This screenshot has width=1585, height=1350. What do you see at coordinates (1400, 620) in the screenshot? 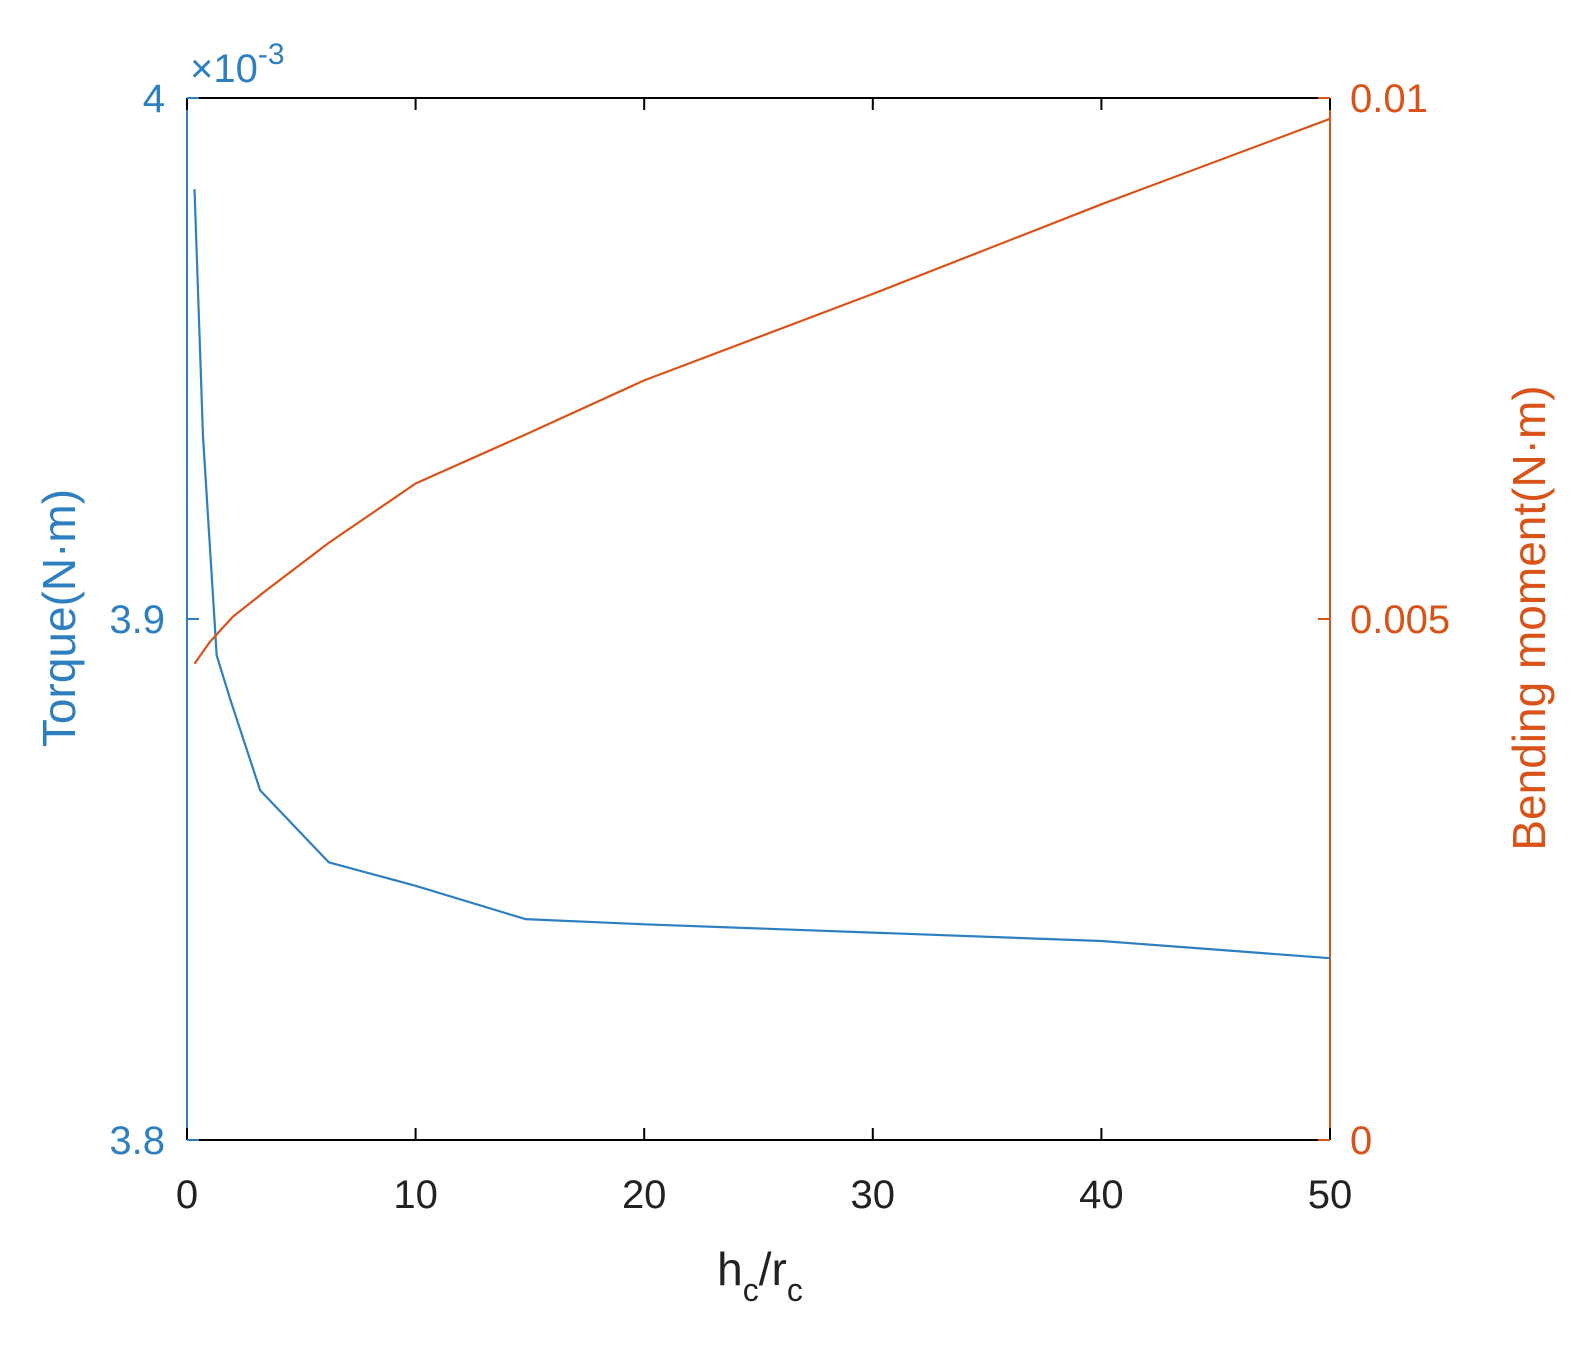
I see `y-right-tick-label: 0.005` at bounding box center [1400, 620].